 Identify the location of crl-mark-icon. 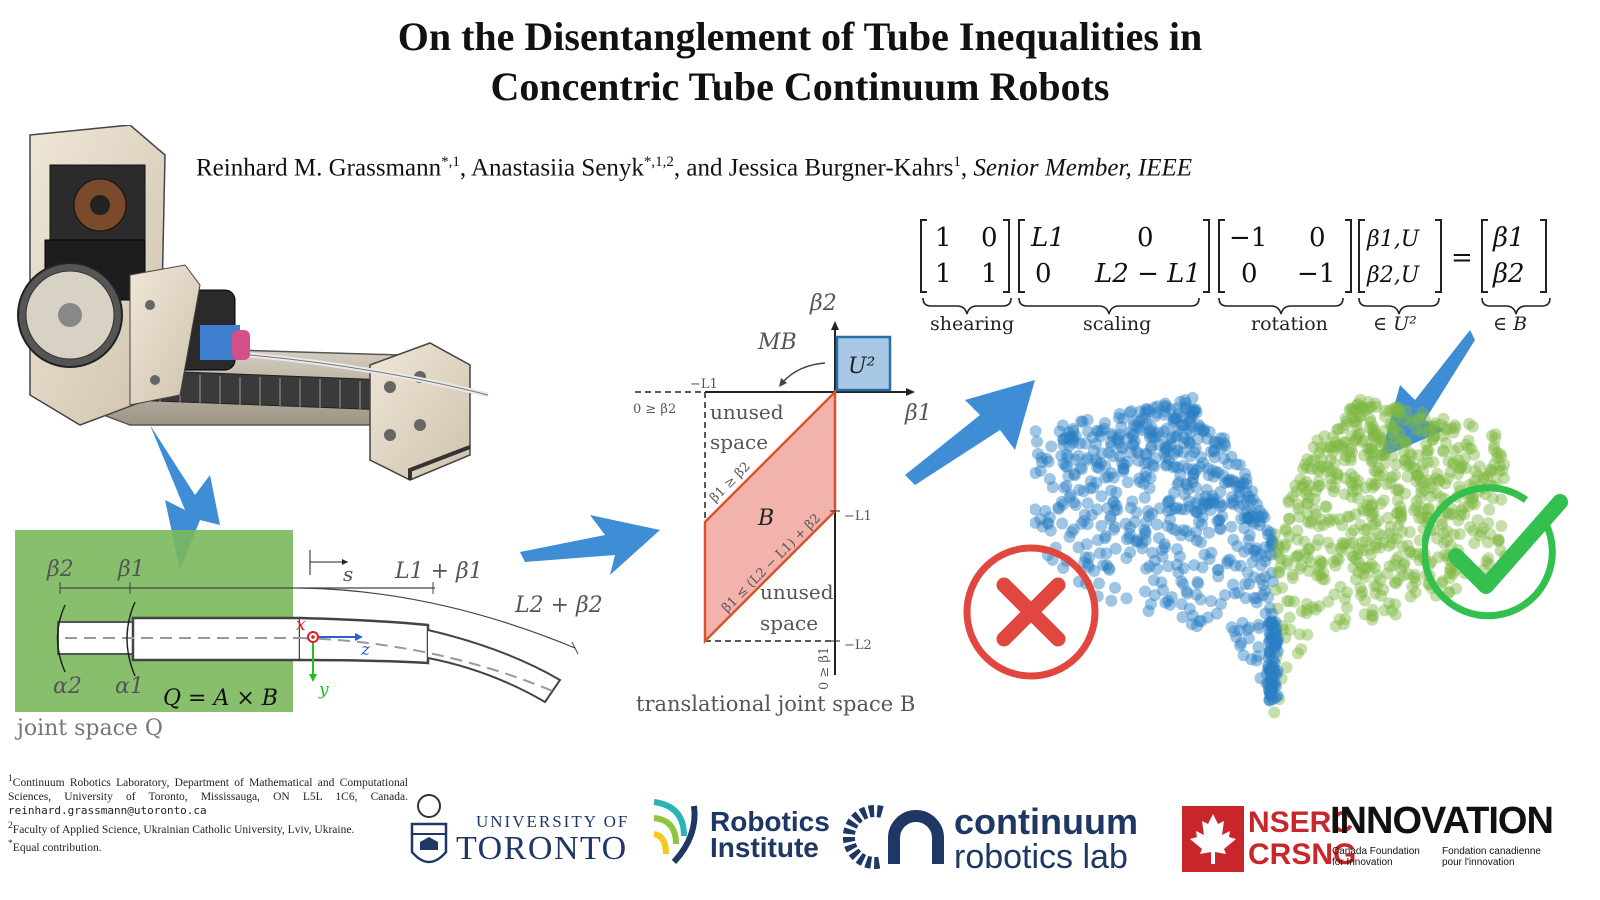
(893, 837).